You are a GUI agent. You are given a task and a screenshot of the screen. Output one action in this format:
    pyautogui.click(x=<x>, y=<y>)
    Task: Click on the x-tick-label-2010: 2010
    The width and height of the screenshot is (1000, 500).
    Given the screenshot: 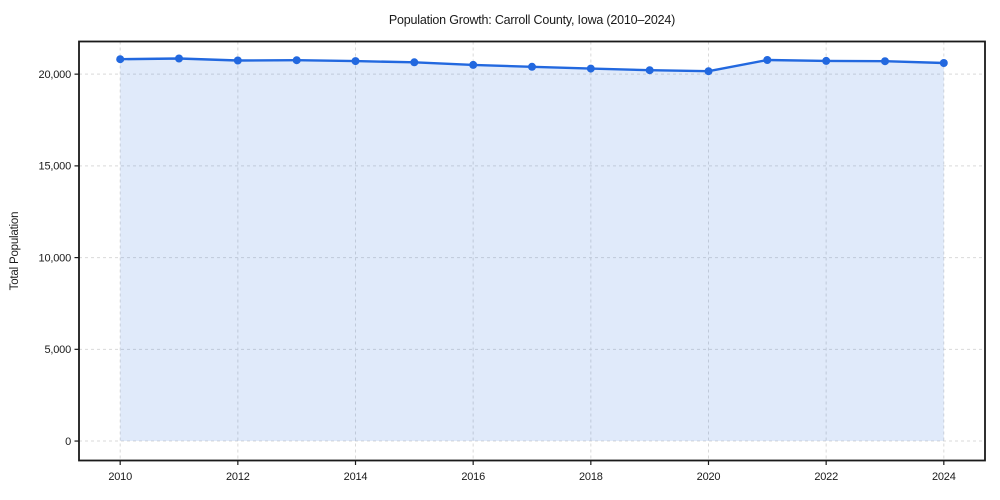 What is the action you would take?
    pyautogui.click(x=120, y=477)
    